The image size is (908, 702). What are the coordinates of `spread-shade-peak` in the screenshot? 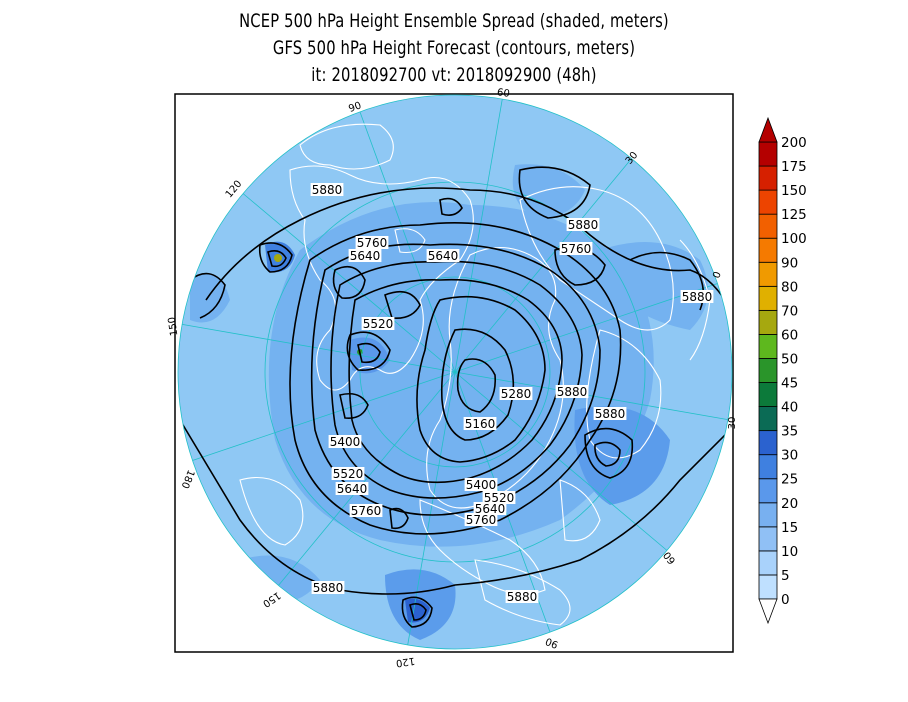 It's located at (278, 258).